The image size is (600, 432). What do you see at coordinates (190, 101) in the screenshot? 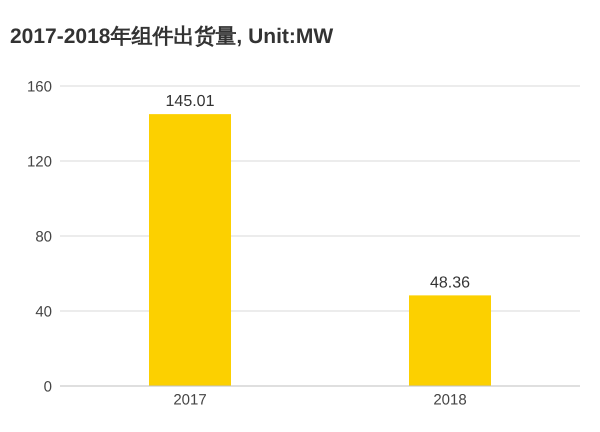
I see `data-label: 145.01` at bounding box center [190, 101].